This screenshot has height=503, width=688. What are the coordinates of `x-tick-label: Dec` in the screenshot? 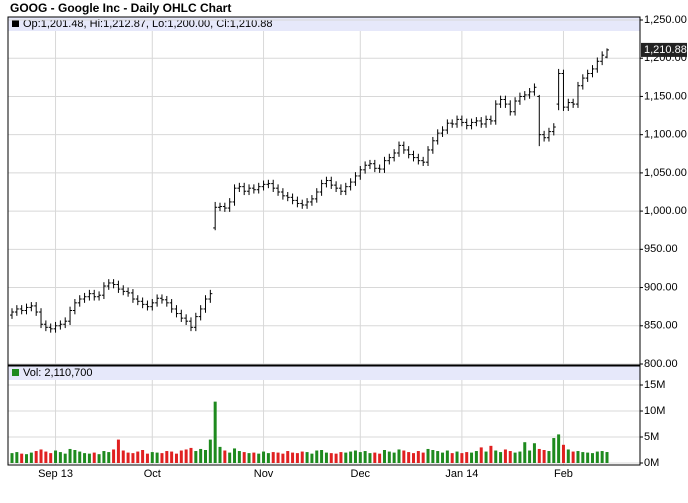 It's located at (361, 474).